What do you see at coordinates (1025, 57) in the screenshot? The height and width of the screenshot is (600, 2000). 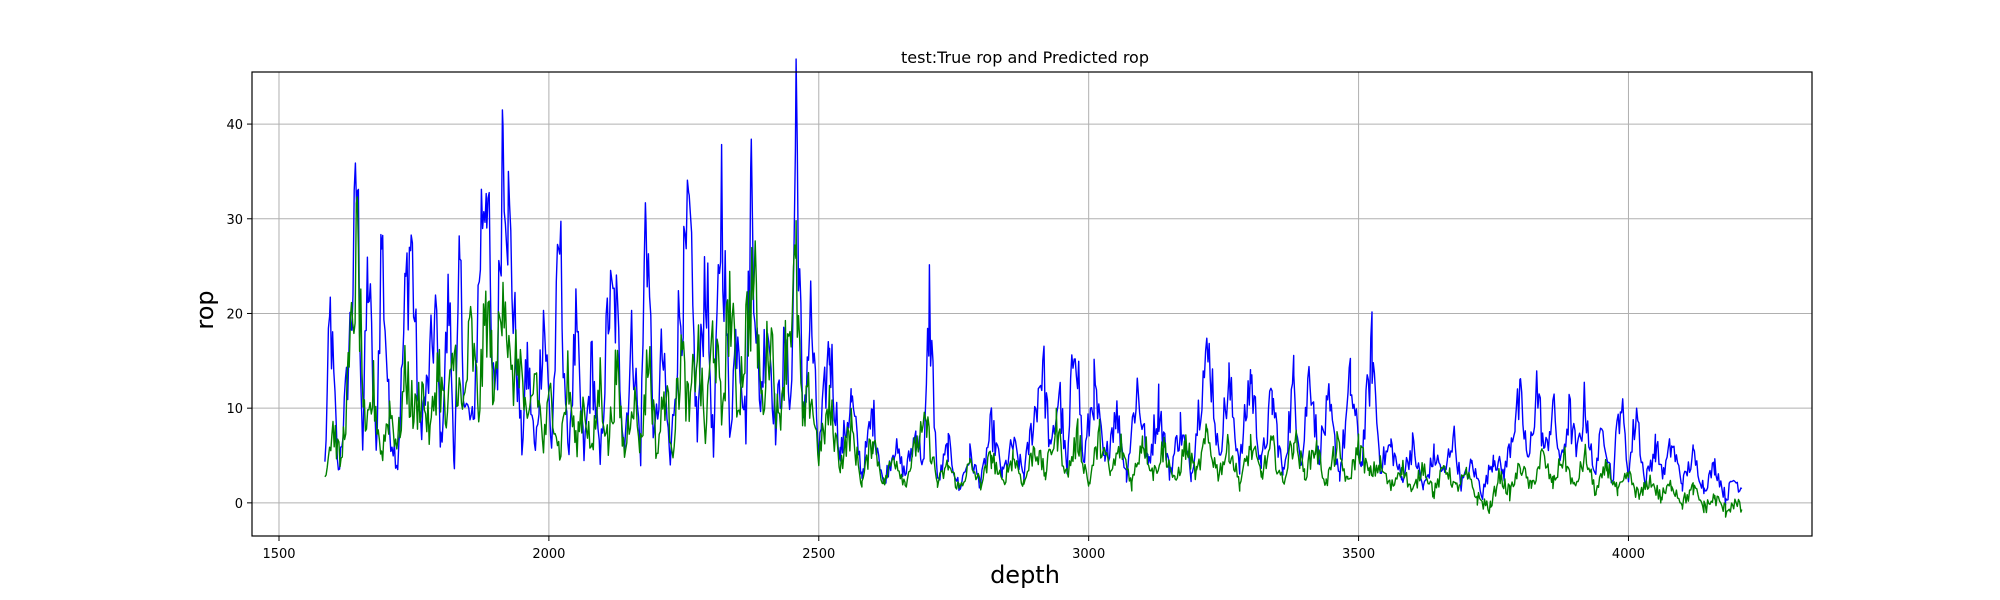 I see `chart-title: test:True rop and Predicted rop` at bounding box center [1025, 57].